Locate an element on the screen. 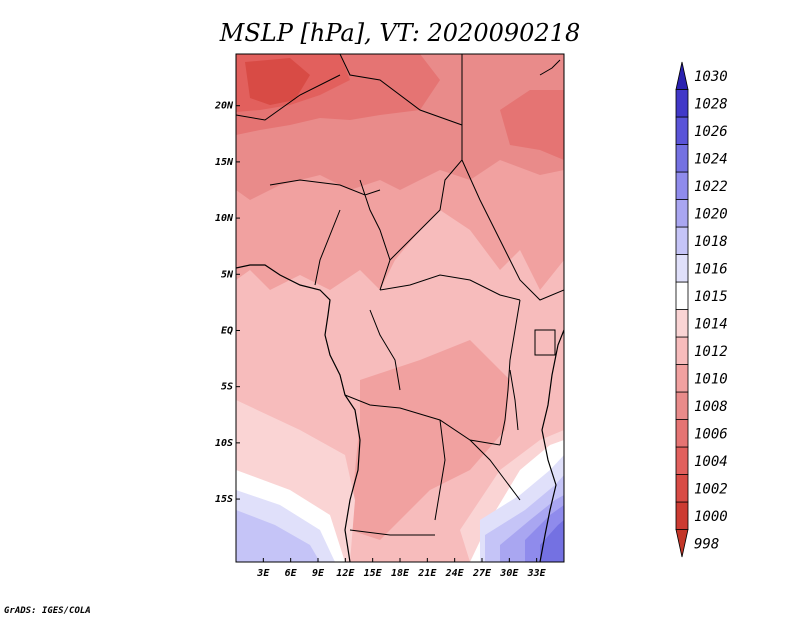 The image size is (800, 618). colorbar-label: 1016 is located at coordinates (711, 269).